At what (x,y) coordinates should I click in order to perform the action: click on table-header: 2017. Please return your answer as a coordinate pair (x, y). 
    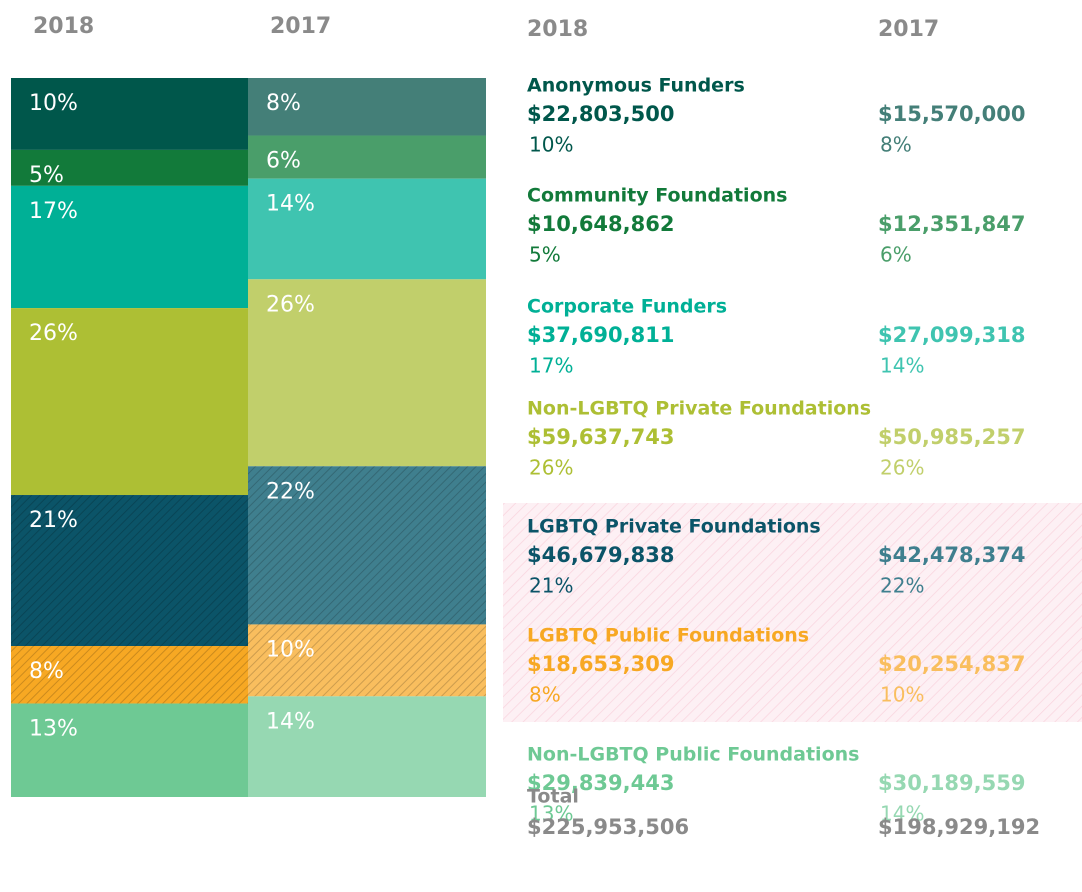
    Looking at the image, I should click on (908, 29).